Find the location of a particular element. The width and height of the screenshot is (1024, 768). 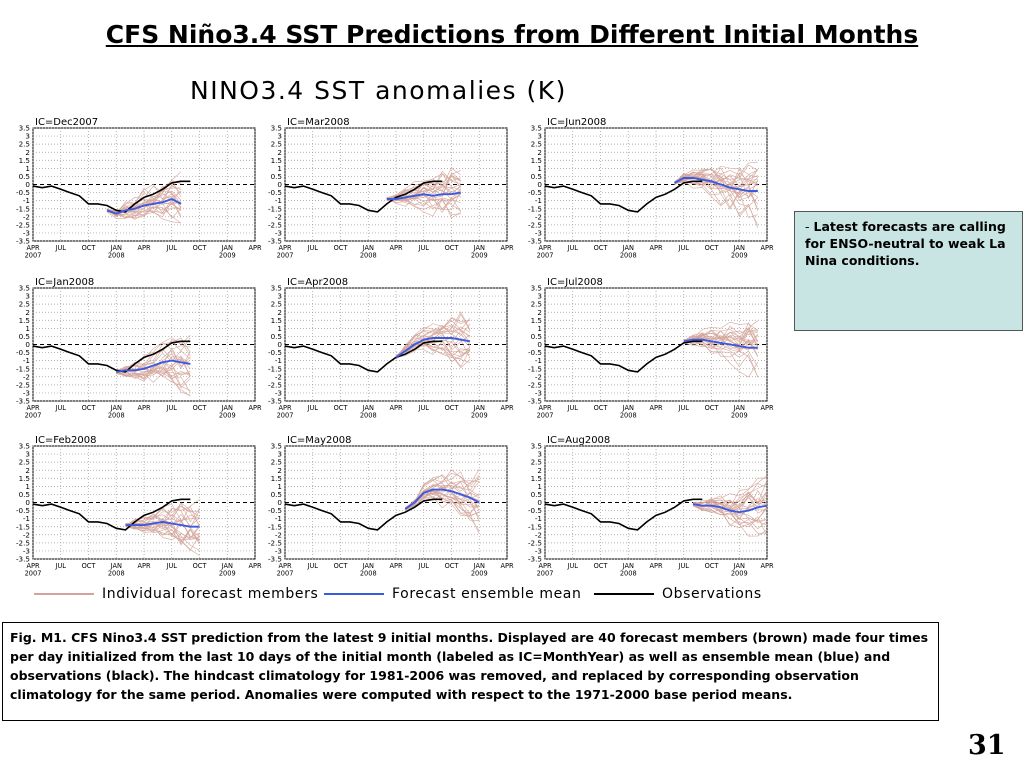

y-tick-label: -1 is located at coordinates (26, 200).